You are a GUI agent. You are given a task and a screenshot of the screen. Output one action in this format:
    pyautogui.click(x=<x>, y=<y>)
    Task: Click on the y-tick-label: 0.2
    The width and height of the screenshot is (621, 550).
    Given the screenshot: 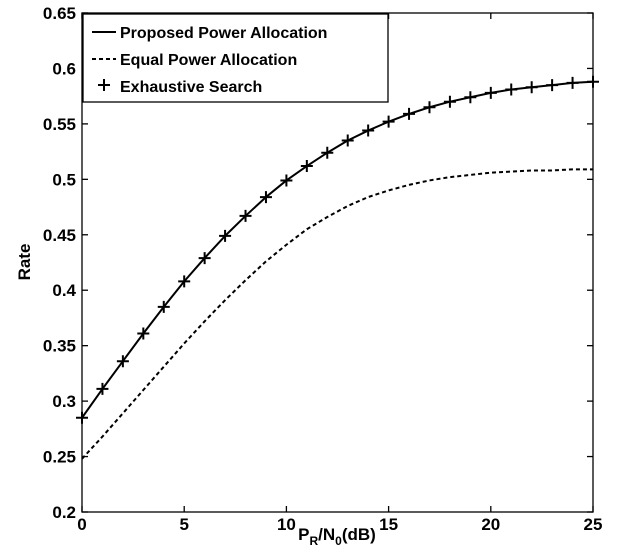 What is the action you would take?
    pyautogui.click(x=64, y=512)
    